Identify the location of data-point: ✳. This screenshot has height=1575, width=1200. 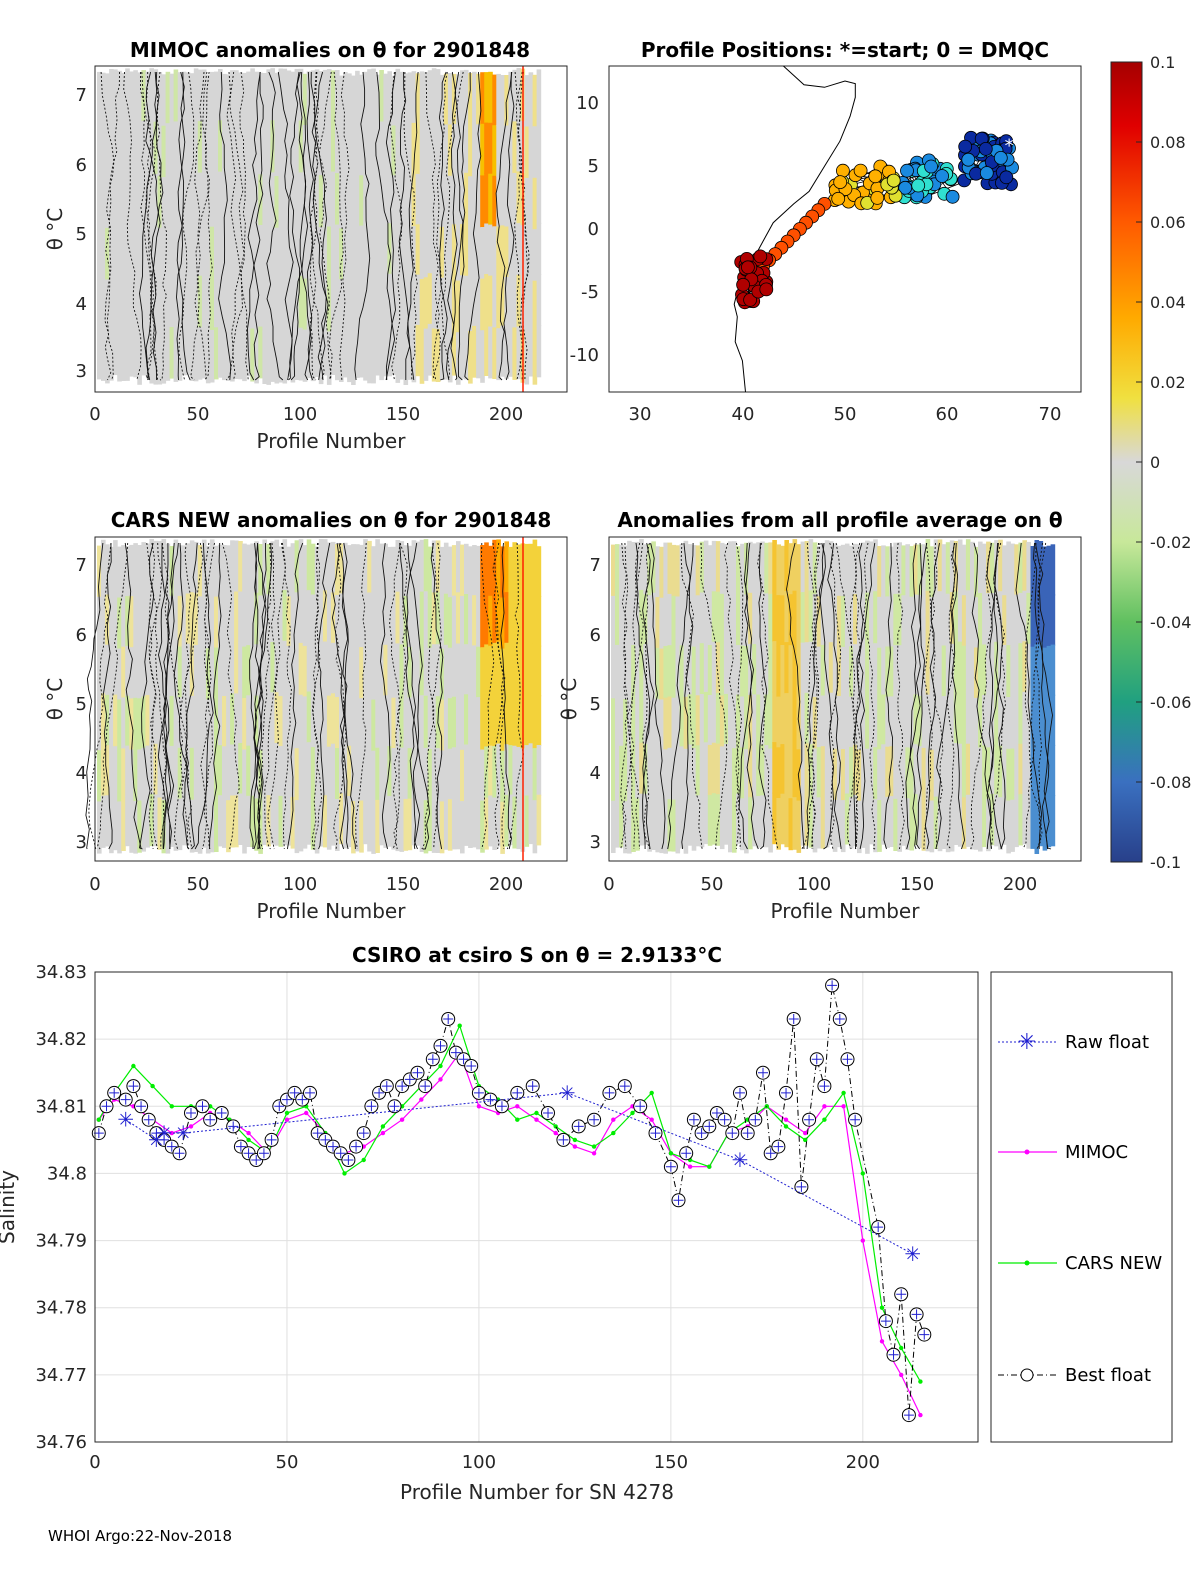
(125, 1120).